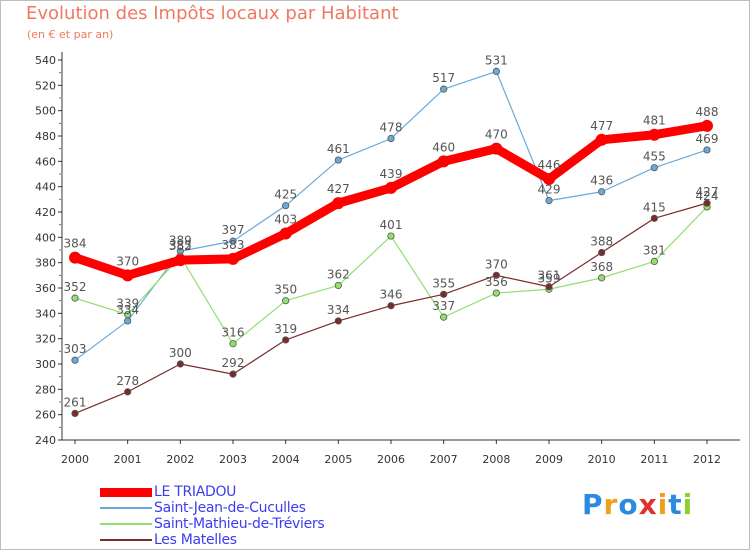 The height and width of the screenshot is (550, 750). Describe the element at coordinates (75, 459) in the screenshot. I see `x-tick-label: 2000` at that location.